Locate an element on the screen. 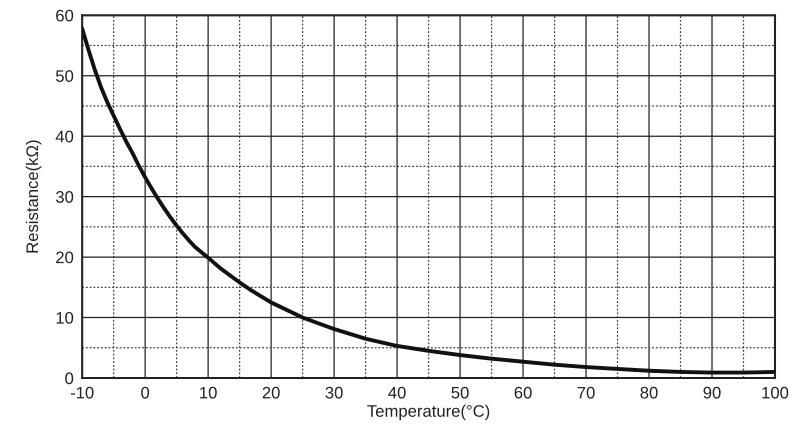  y-tick-label: 30 is located at coordinates (65, 197).